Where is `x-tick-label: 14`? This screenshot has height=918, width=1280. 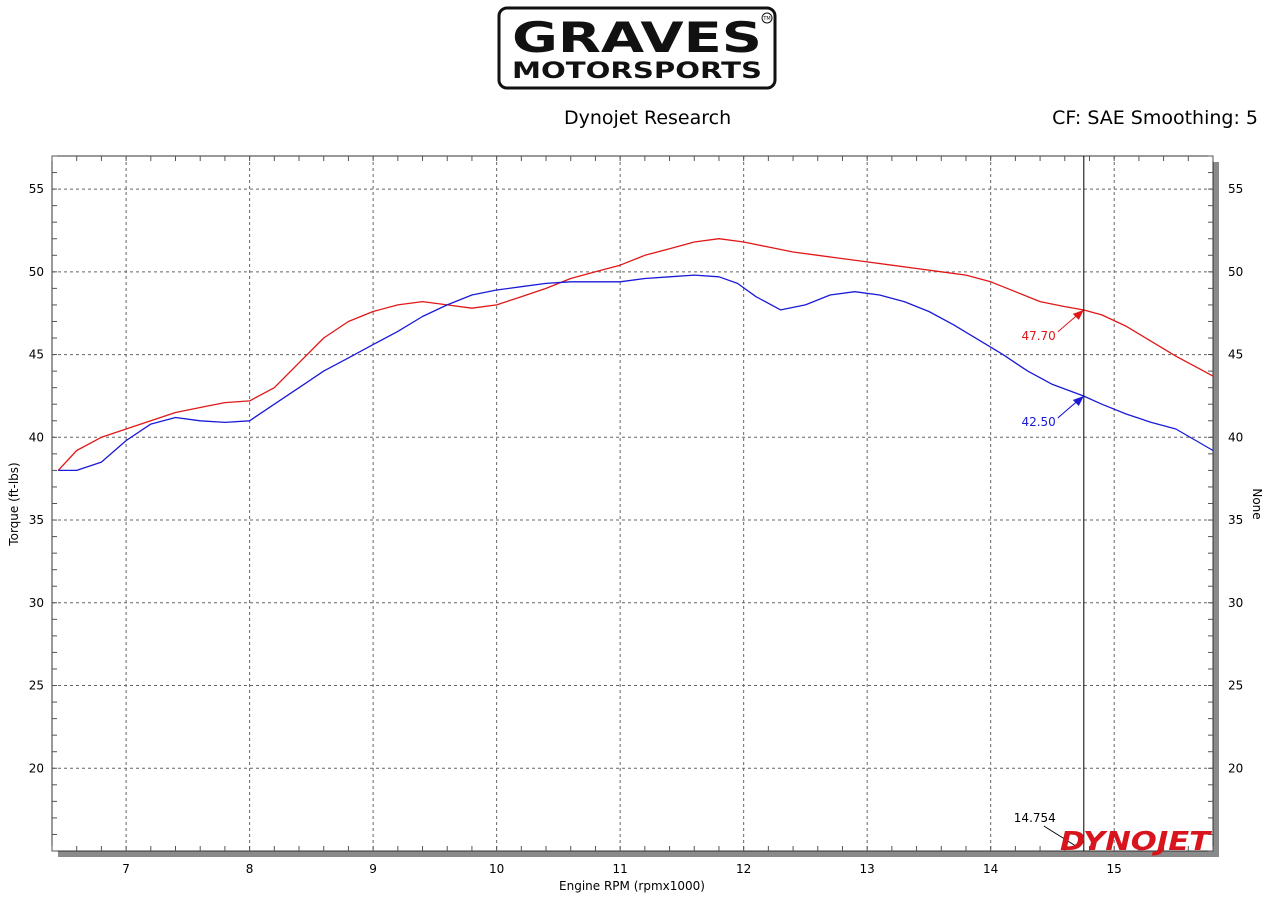 x-tick-label: 14 is located at coordinates (990, 869).